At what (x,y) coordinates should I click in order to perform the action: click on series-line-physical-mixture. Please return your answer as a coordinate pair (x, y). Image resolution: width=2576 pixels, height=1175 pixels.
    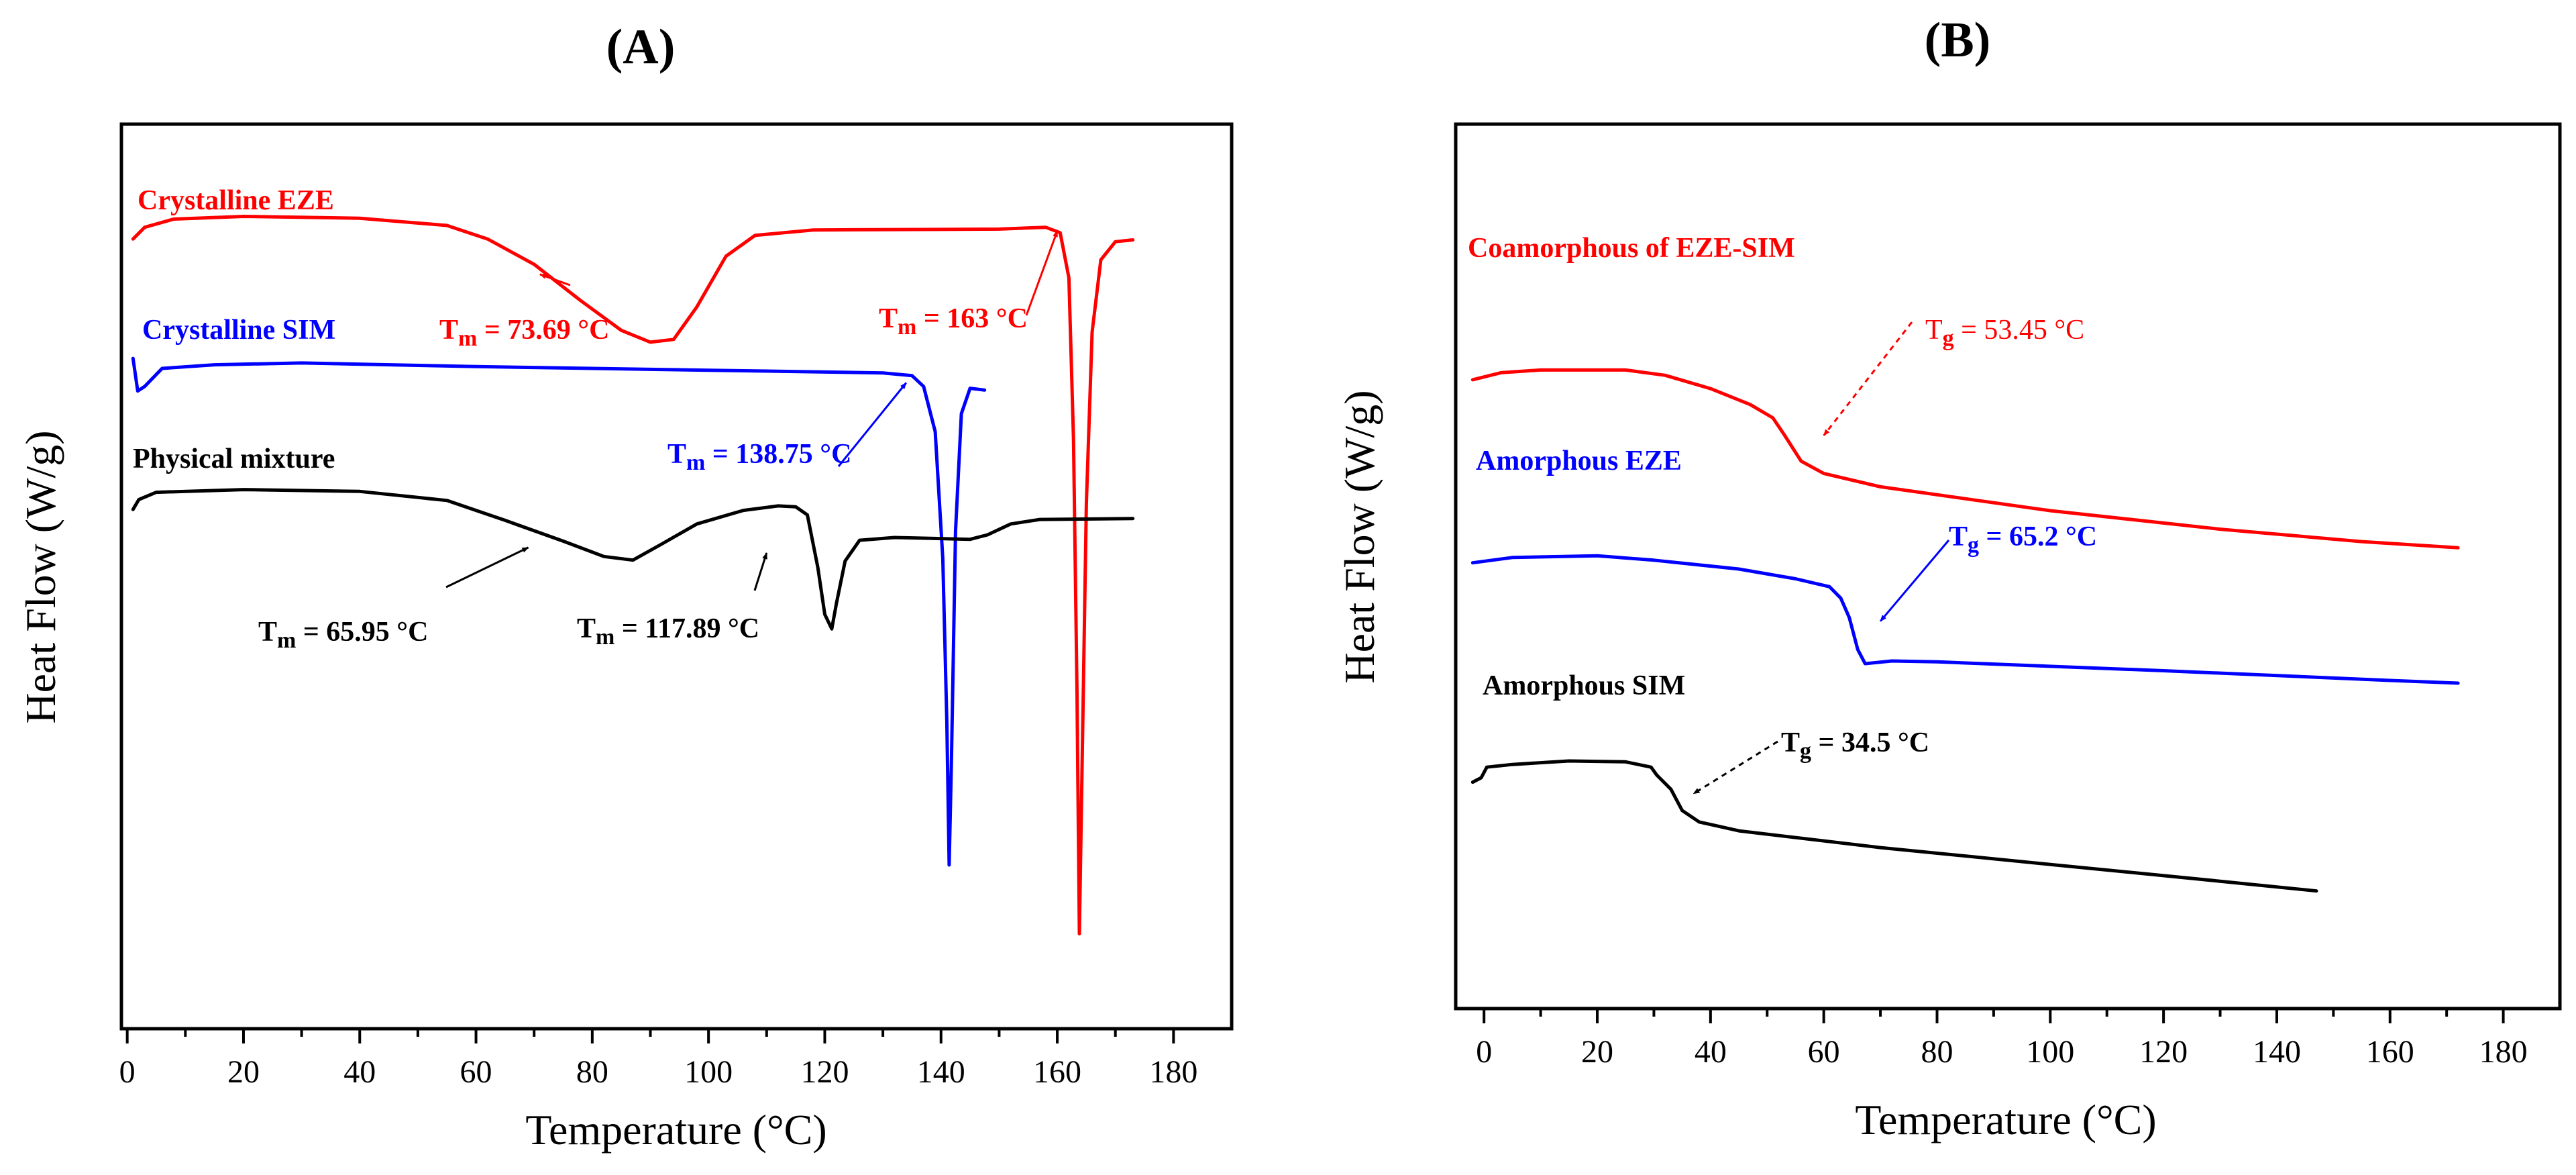
    Looking at the image, I should click on (633, 559).